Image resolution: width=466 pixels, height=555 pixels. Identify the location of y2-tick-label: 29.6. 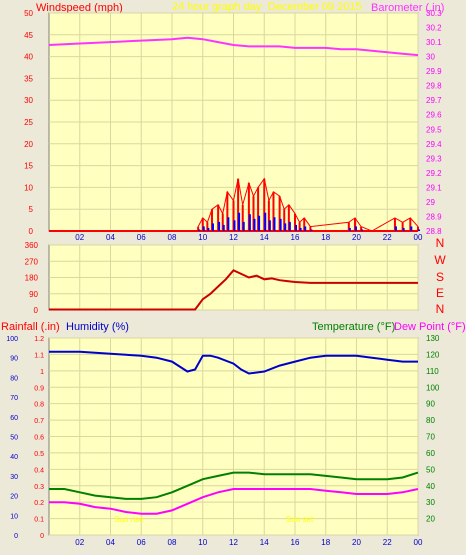
(434, 115).